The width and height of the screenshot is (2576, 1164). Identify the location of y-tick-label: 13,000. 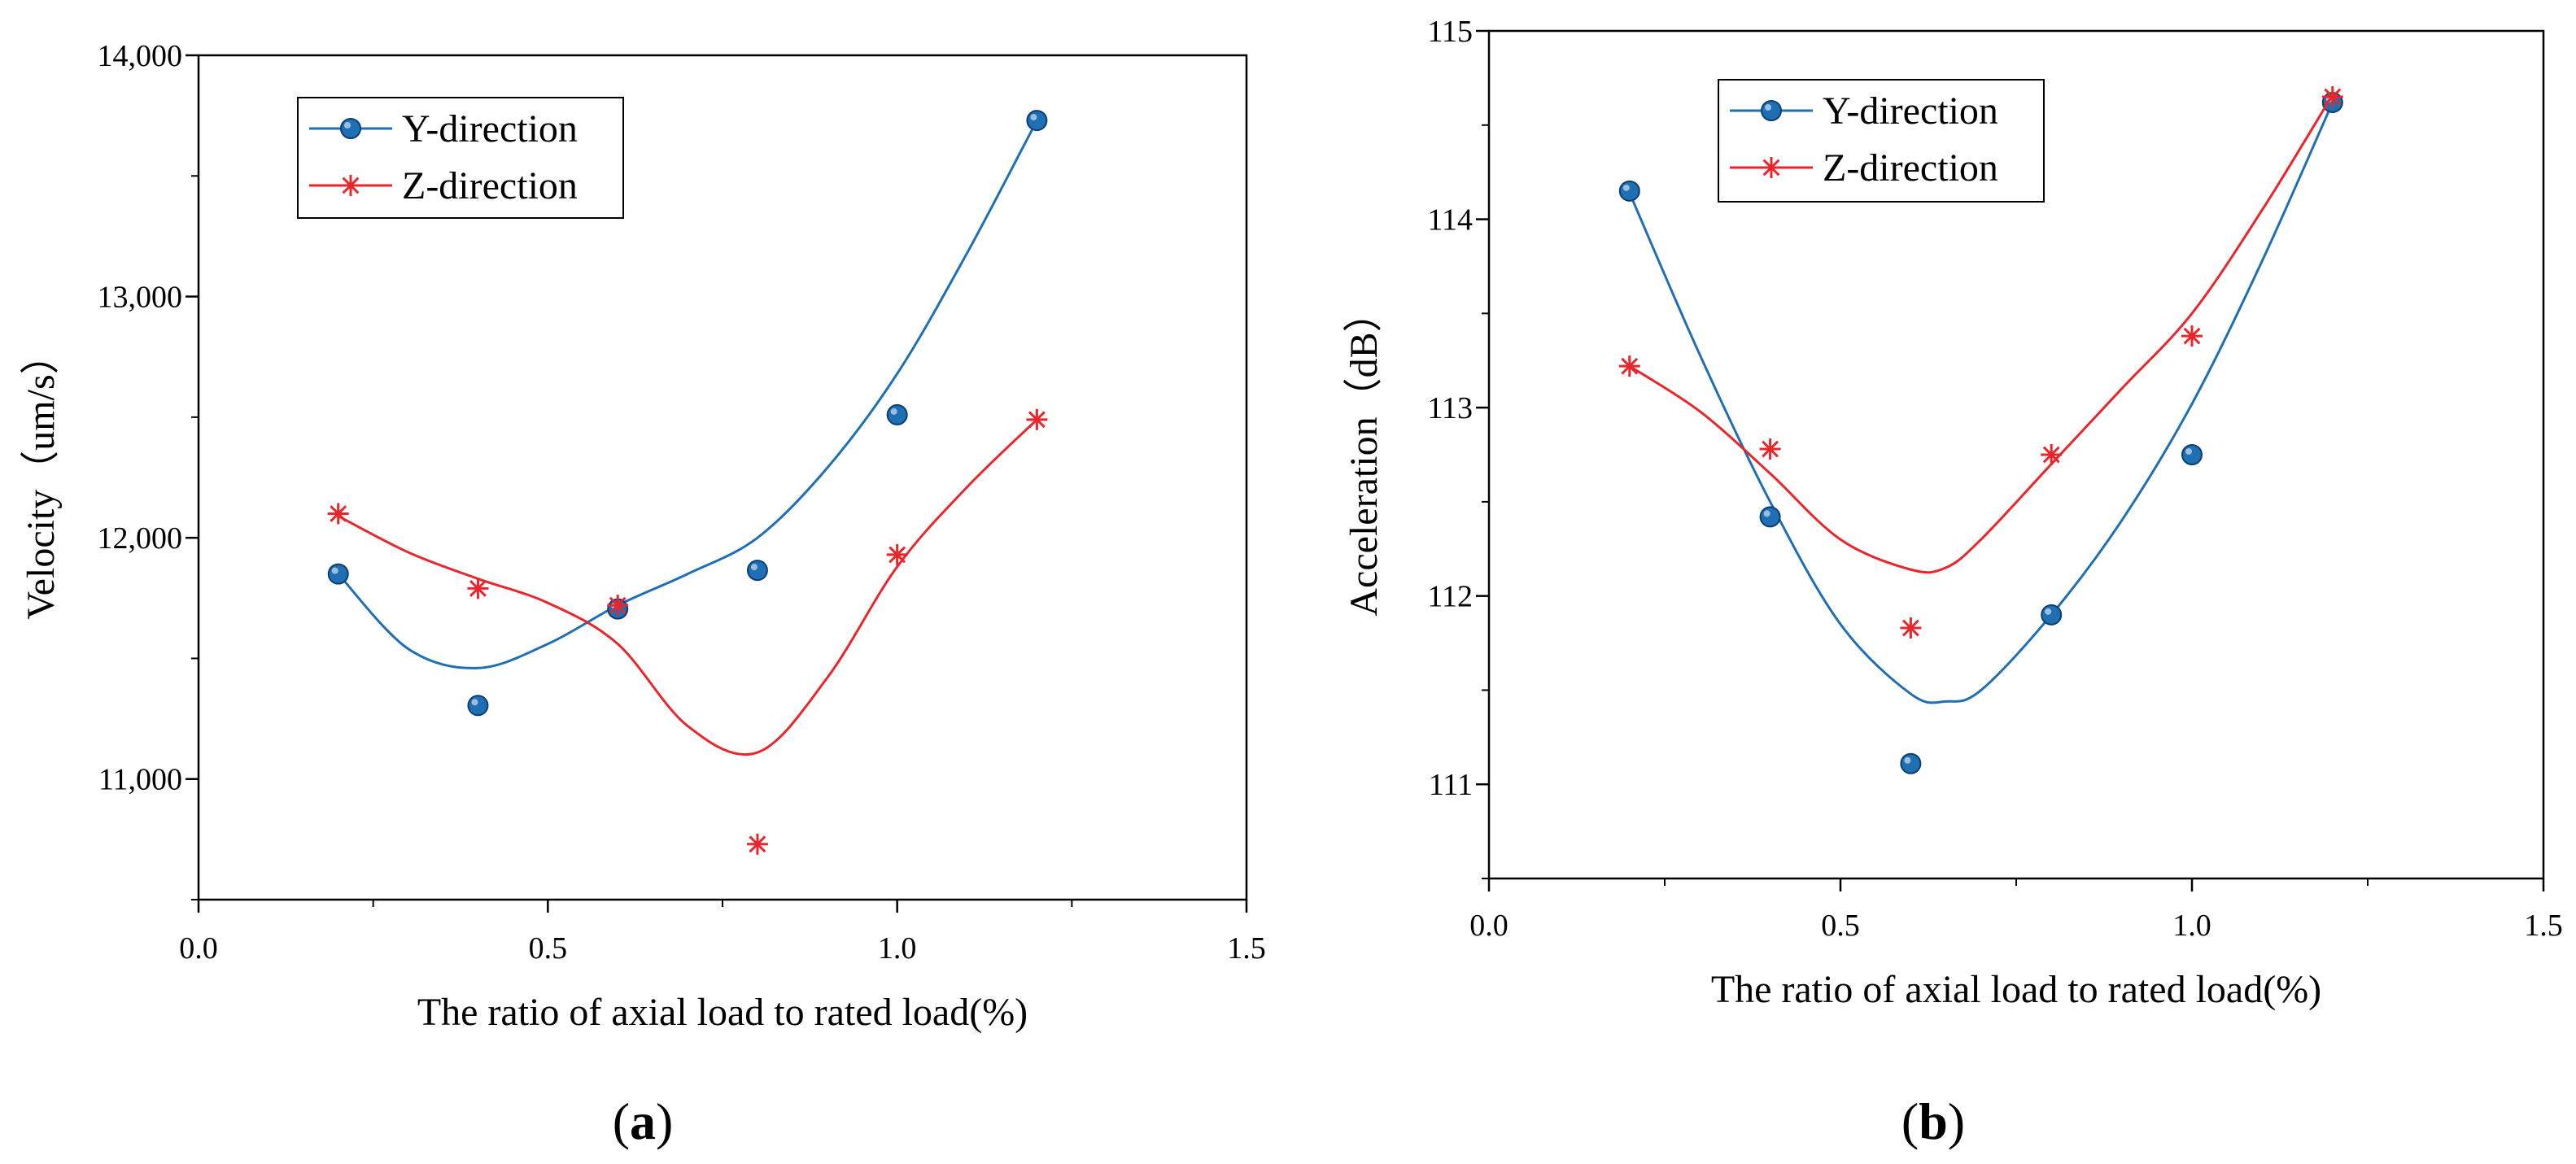
(140, 298).